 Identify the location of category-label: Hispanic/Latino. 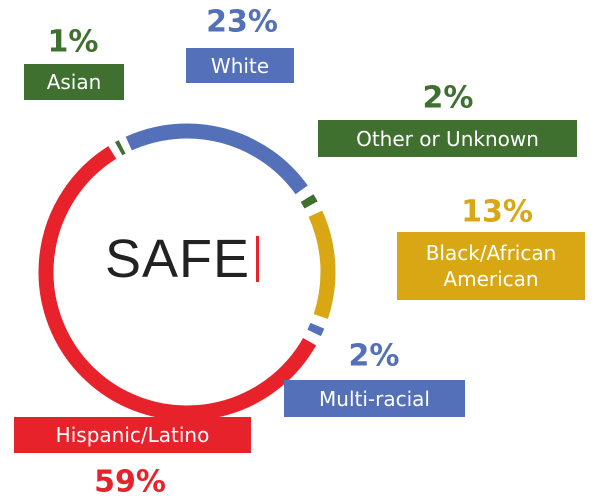
(132, 435).